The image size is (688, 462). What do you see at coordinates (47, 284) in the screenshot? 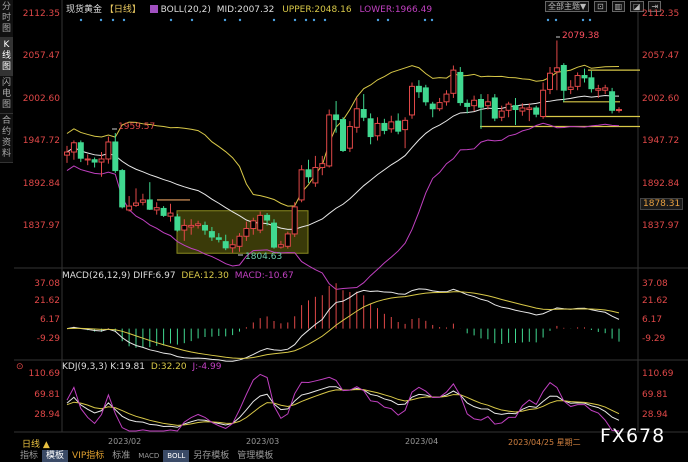
I see `macd-tick-left: 37.08` at bounding box center [47, 284].